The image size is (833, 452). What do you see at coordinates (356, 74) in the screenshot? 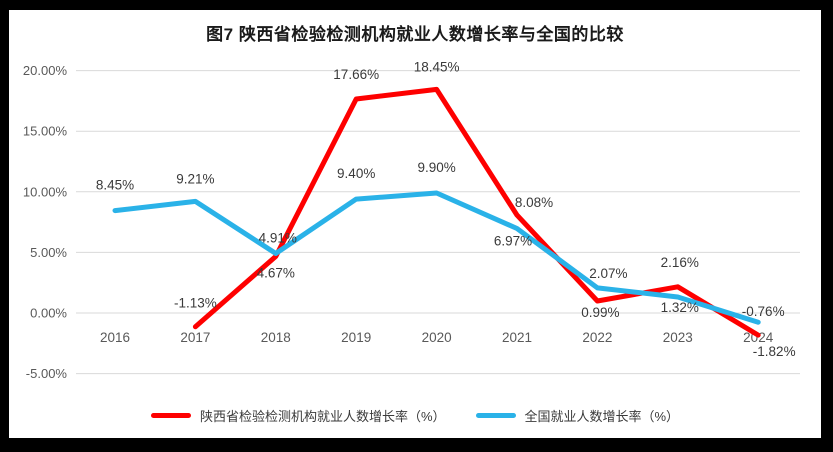
I see `data-label: 17.66%` at bounding box center [356, 74].